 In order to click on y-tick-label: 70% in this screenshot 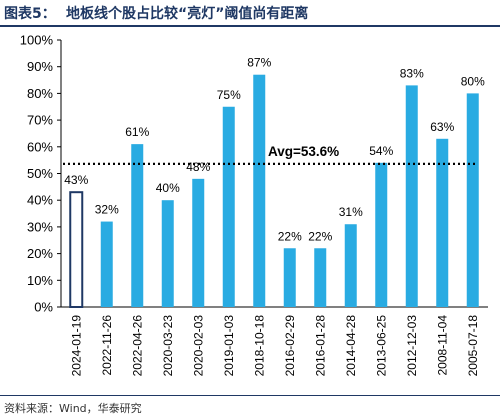, I will do `click(40, 120)`.